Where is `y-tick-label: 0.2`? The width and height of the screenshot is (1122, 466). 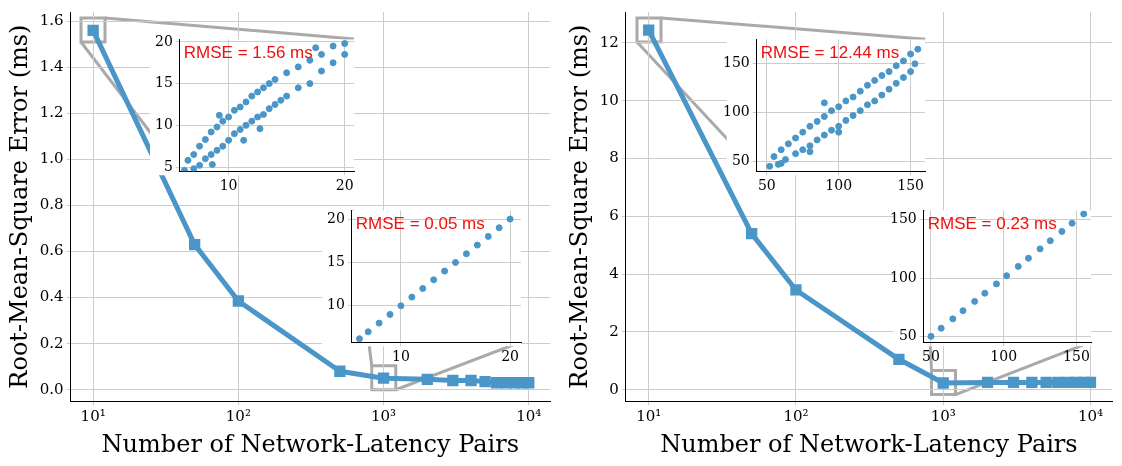
y-tick-label: 0.2 is located at coordinates (51, 342).